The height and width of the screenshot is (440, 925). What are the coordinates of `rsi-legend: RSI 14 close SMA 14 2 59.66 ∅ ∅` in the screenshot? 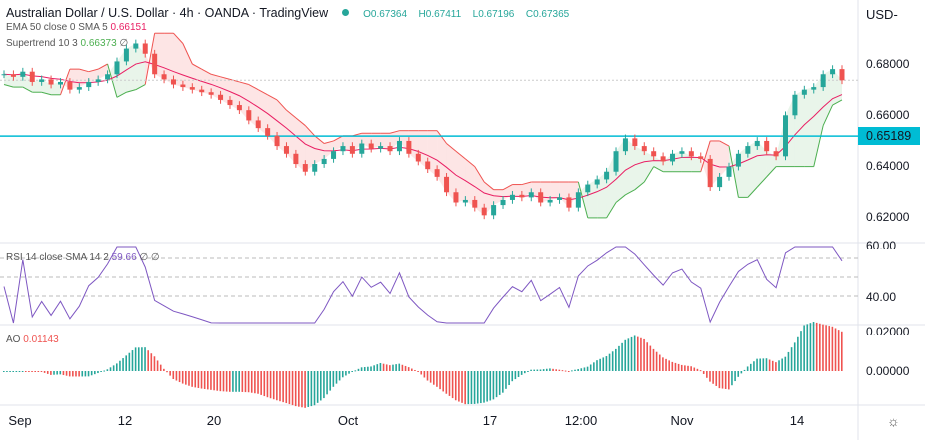 It's located at (83, 257).